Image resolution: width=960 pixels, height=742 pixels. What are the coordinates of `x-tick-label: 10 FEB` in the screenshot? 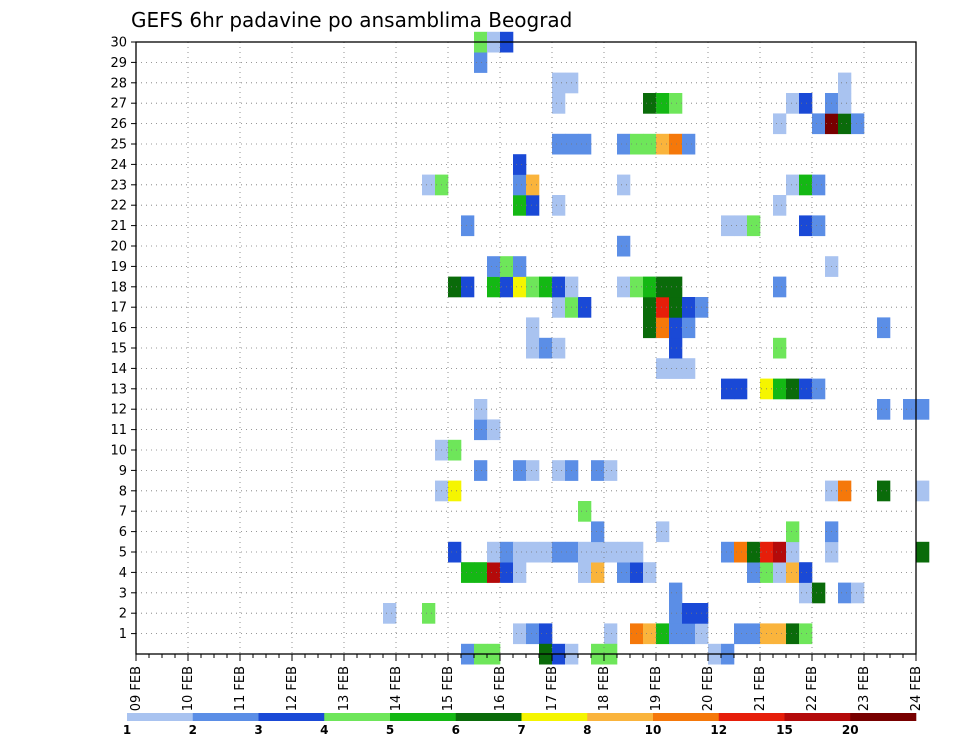 It's located at (188, 688).